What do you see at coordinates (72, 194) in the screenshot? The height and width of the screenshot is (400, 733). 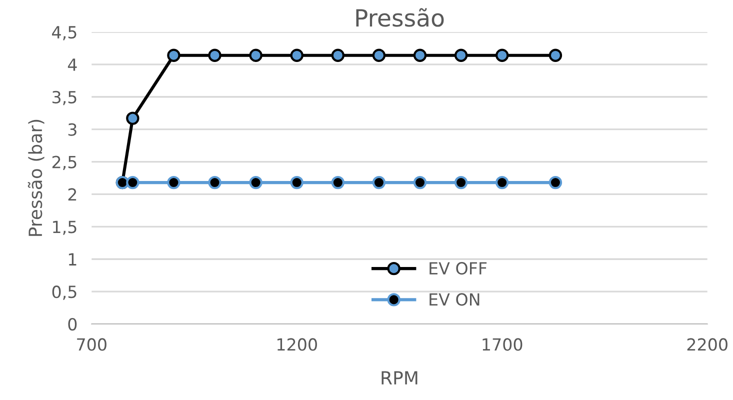 I see `y-tick-label: 2` at bounding box center [72, 194].